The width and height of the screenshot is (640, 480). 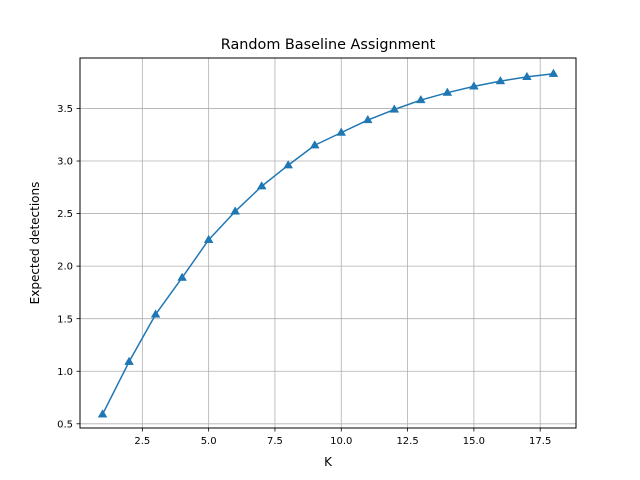 I want to click on x-tick-label: 17.5, so click(x=540, y=441).